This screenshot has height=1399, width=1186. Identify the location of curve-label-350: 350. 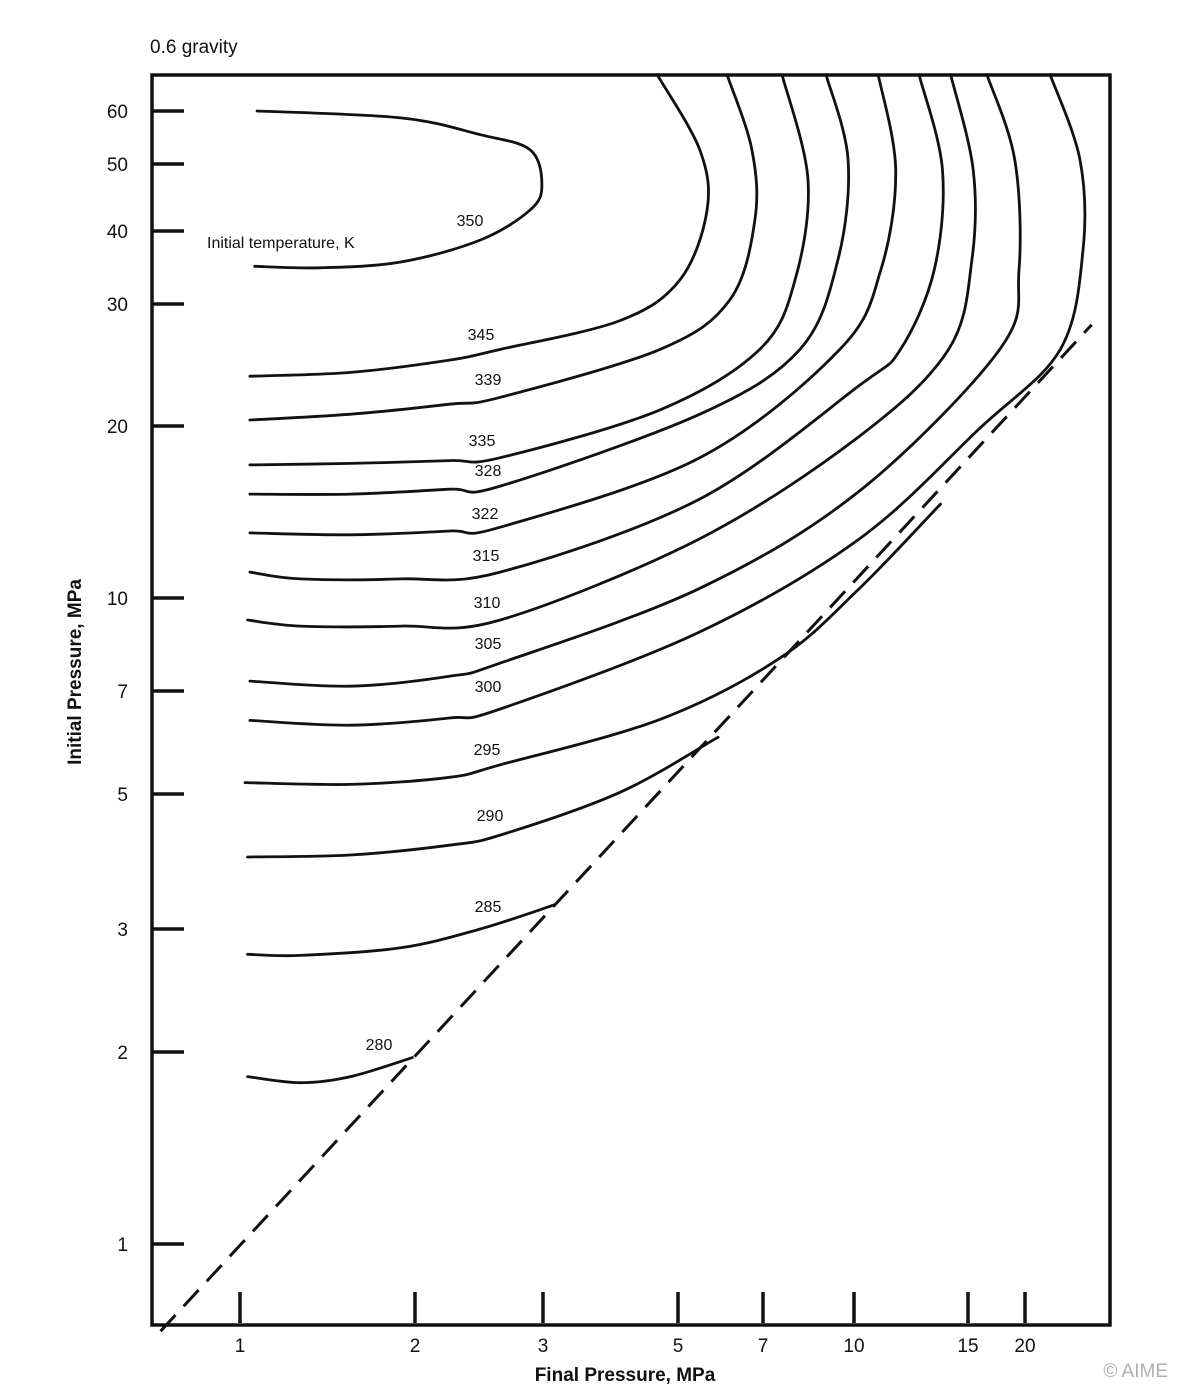
(470, 221).